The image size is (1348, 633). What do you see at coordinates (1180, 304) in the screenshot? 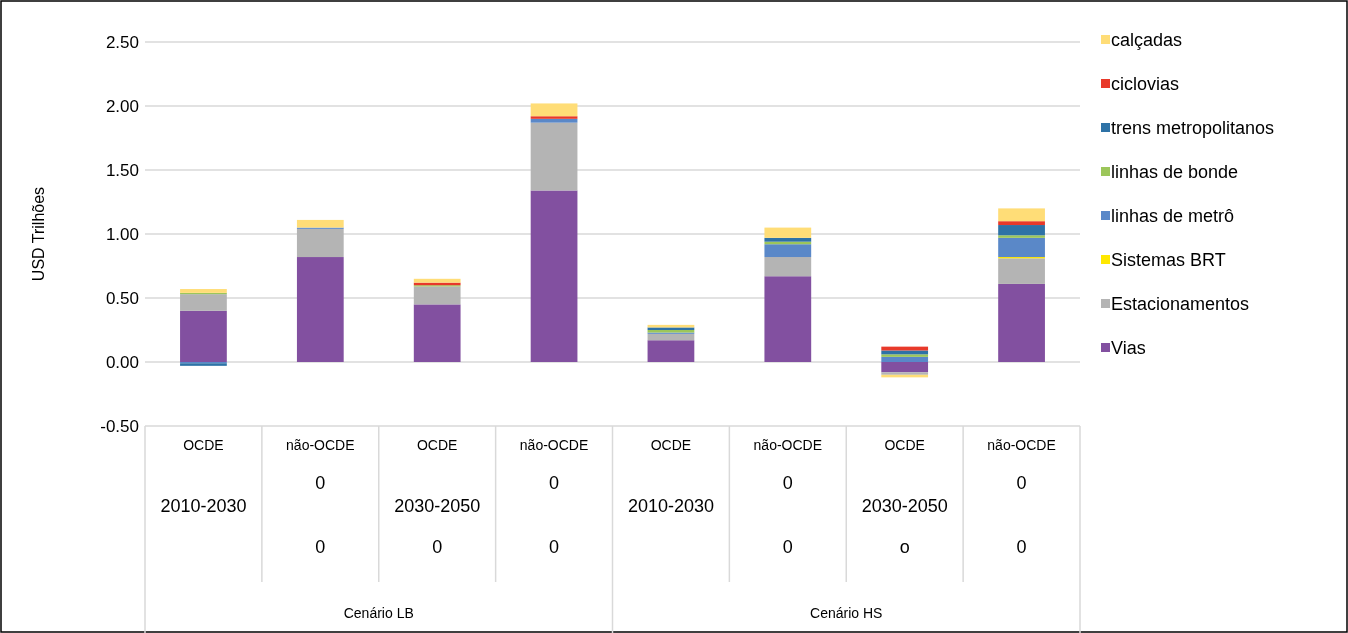
I see `legend-label: Estacionamentos` at bounding box center [1180, 304].